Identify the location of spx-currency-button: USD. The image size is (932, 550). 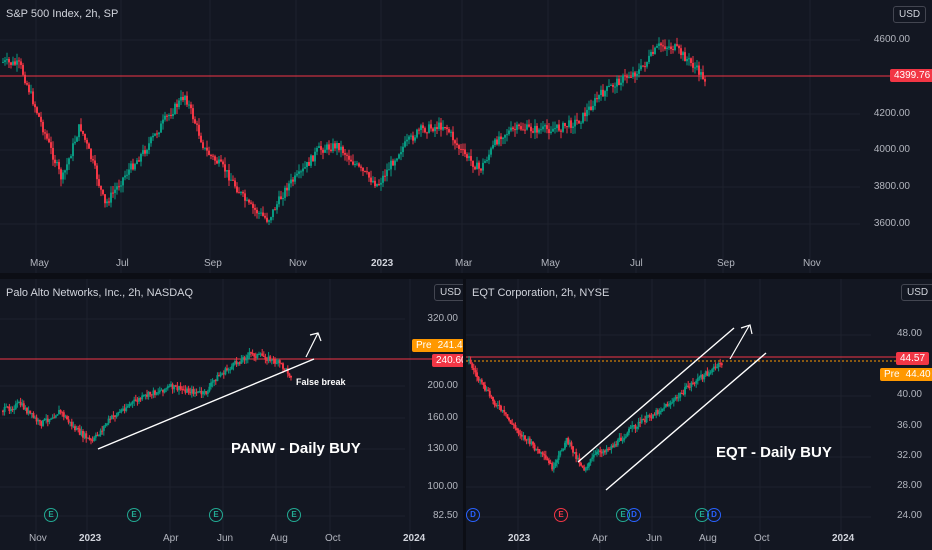
(910, 14).